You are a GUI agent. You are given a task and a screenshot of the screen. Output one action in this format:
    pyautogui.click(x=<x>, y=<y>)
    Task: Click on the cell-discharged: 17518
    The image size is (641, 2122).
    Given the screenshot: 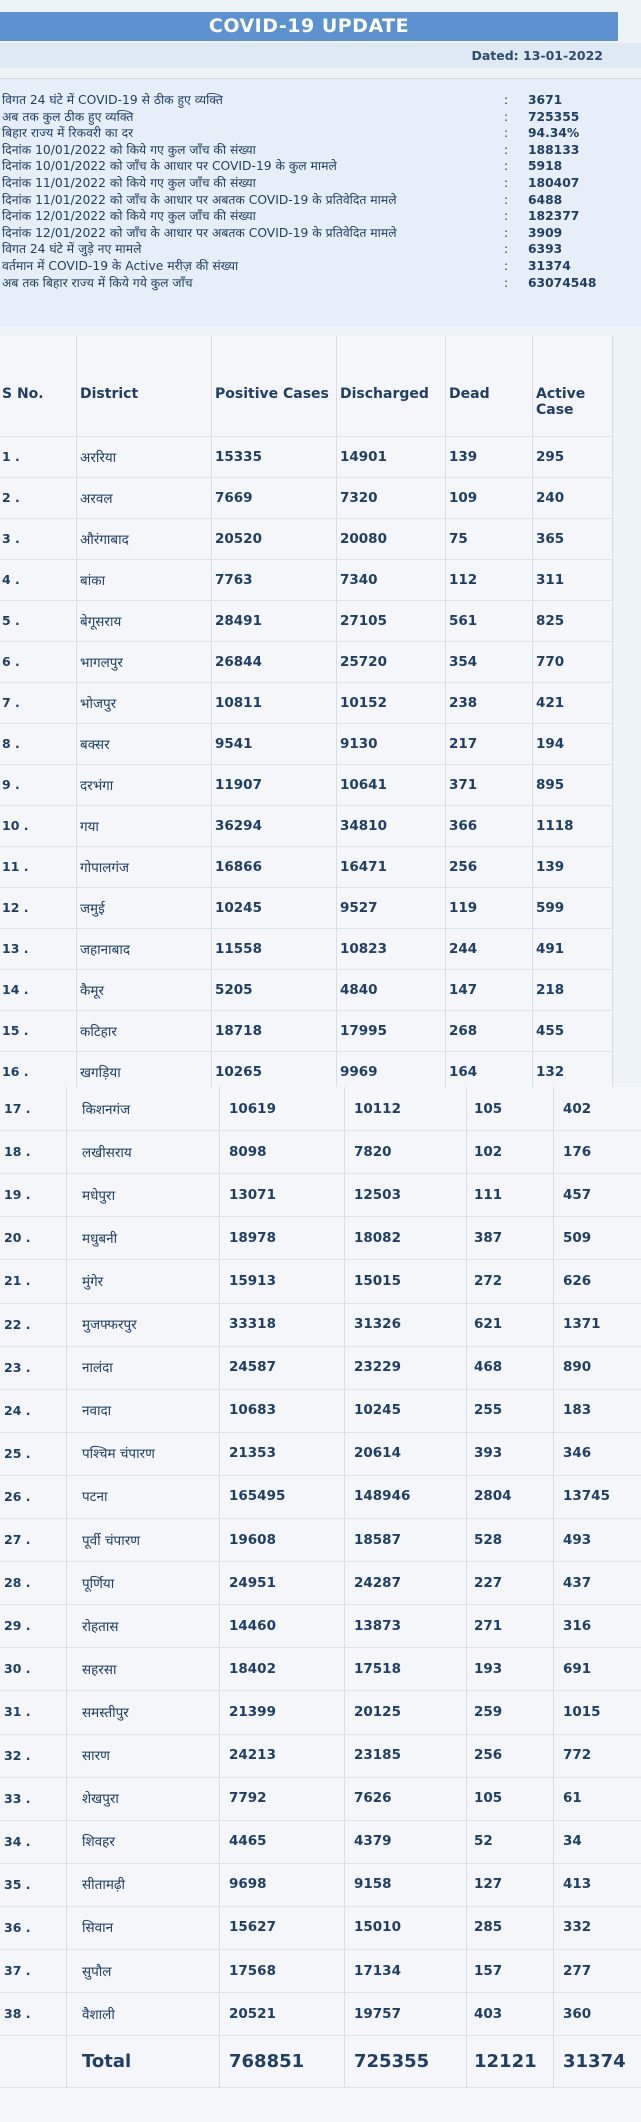 What is the action you would take?
    pyautogui.click(x=377, y=1668)
    